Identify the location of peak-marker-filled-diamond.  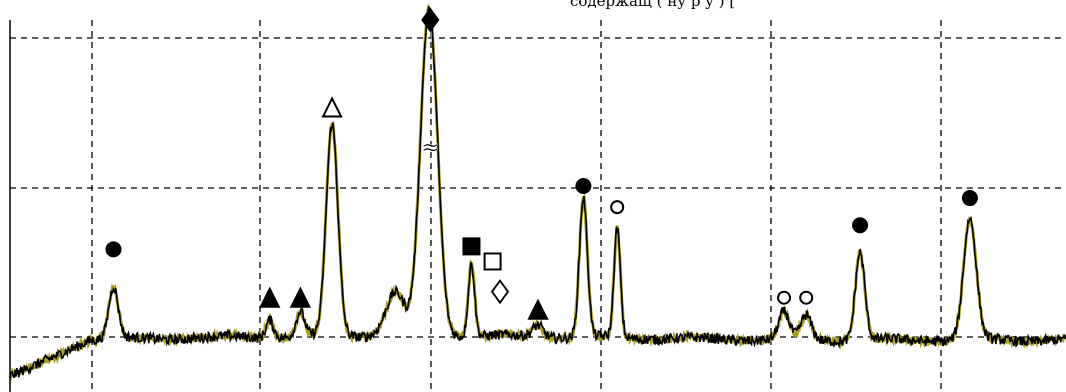
(430, 20).